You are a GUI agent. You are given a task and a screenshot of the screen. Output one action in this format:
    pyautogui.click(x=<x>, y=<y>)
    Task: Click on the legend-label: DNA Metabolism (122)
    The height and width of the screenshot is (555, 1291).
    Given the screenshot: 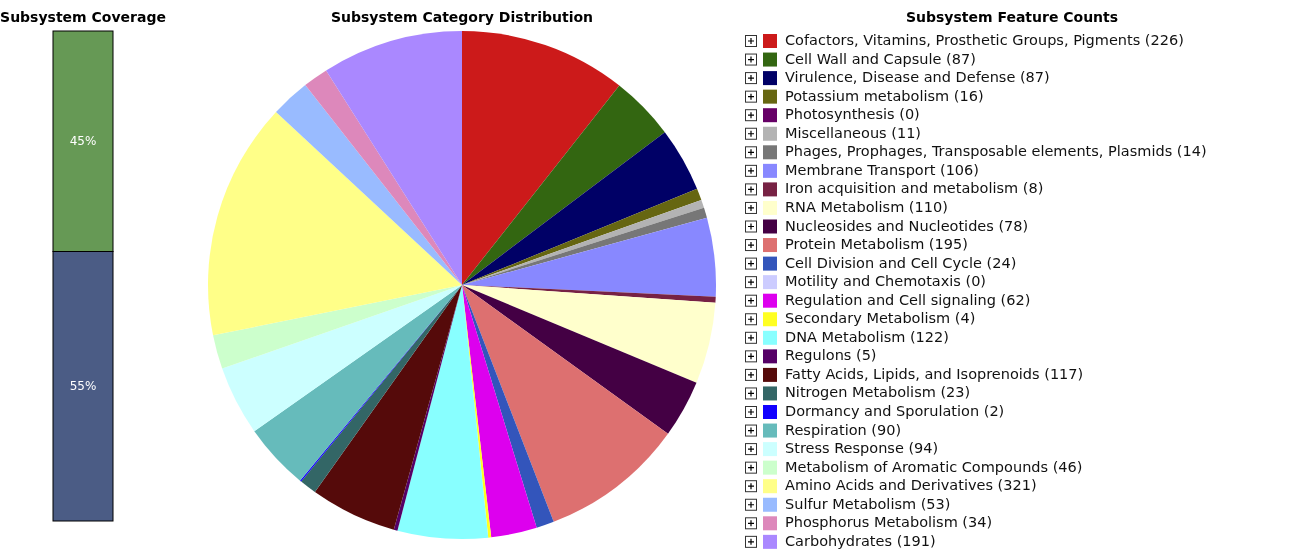 What is the action you would take?
    pyautogui.click(x=867, y=336)
    